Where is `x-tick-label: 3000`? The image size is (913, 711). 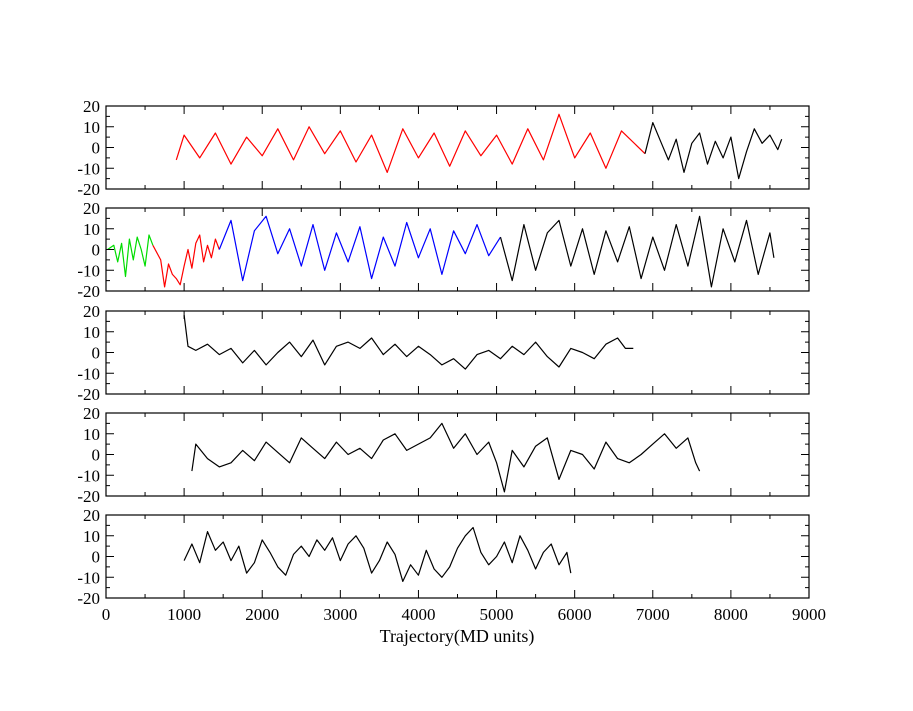
x-tick-label: 3000 is located at coordinates (340, 614).